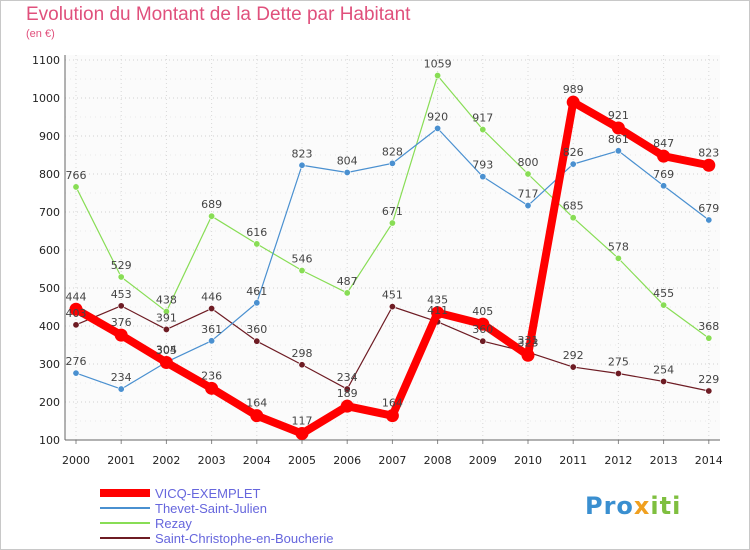  I want to click on data-label: 1059, so click(438, 64).